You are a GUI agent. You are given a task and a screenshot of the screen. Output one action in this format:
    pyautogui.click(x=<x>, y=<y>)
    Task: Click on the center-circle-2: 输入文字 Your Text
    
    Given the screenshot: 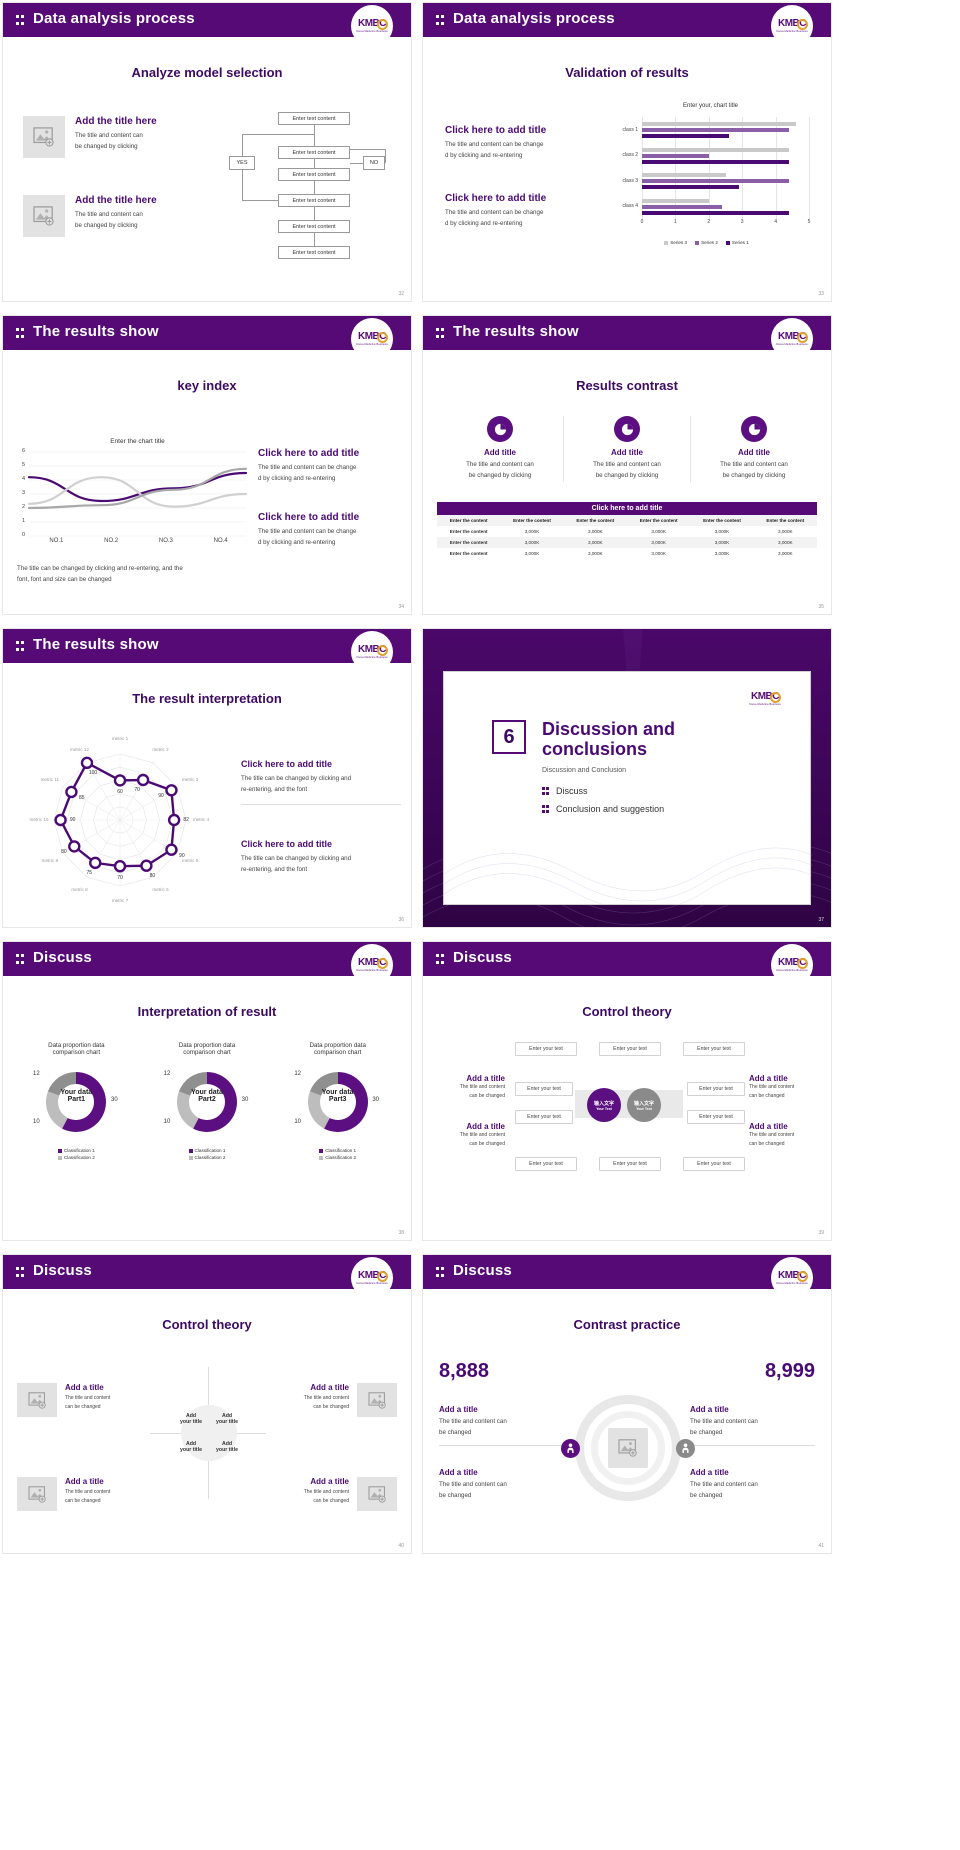 What is the action you would take?
    pyautogui.click(x=644, y=1105)
    